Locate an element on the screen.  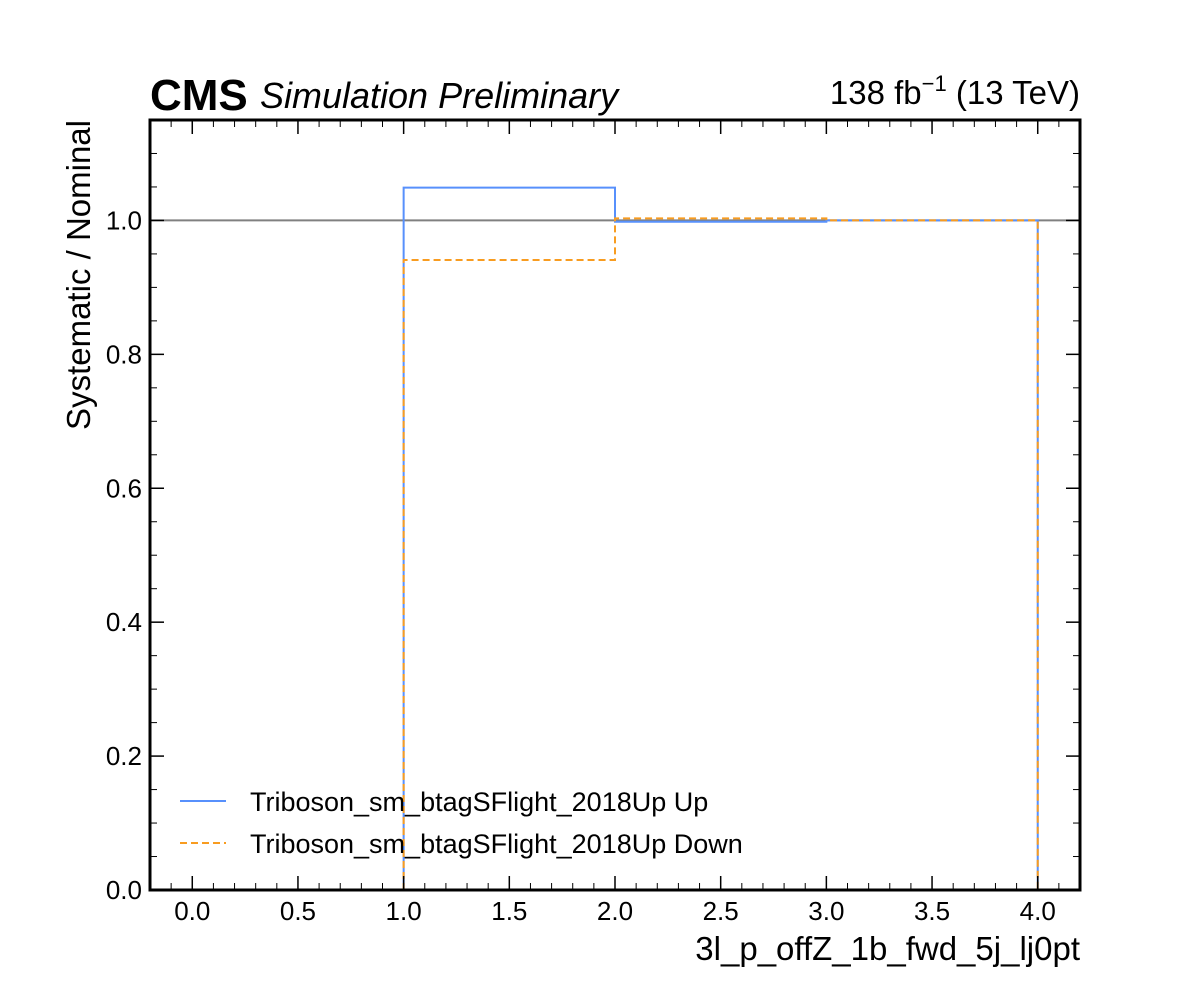
y-tick-label: 0.6 is located at coordinates (124, 488).